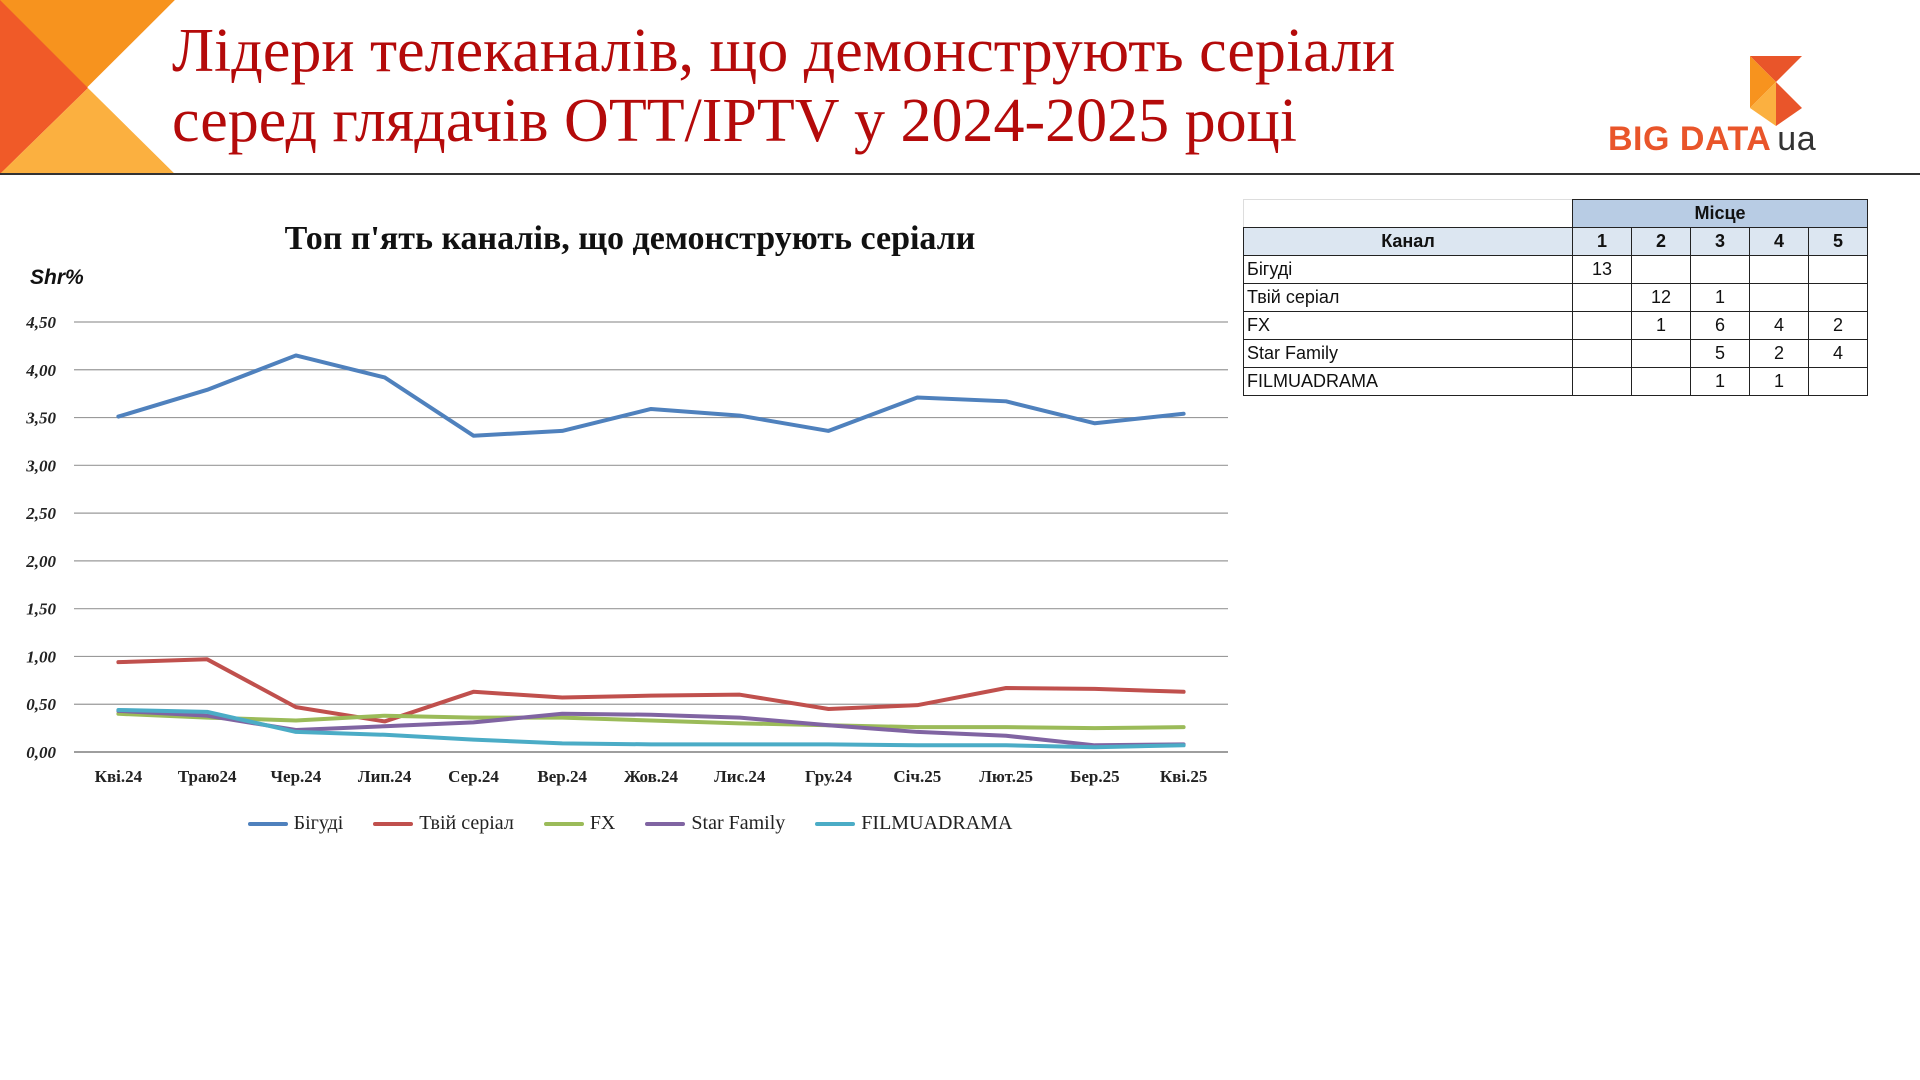  I want to click on legend-label: Твій серіал, so click(466, 823).